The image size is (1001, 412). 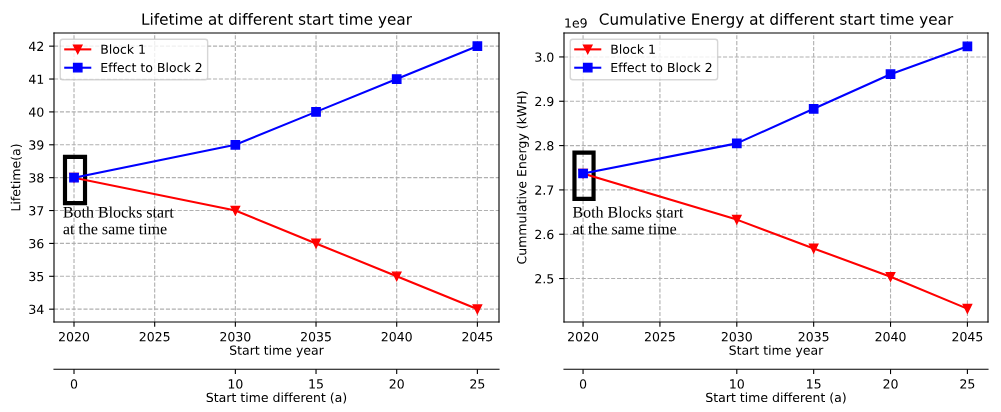 I want to click on y-tick-label: 36, so click(x=36, y=243).